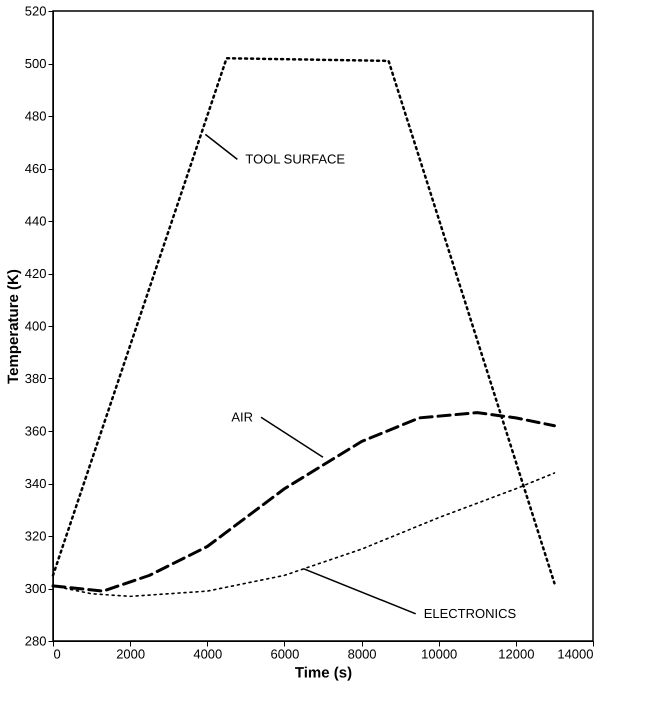 Image resolution: width=667 pixels, height=714 pixels. What do you see at coordinates (362, 654) in the screenshot?
I see `x-tick-label: 8000` at bounding box center [362, 654].